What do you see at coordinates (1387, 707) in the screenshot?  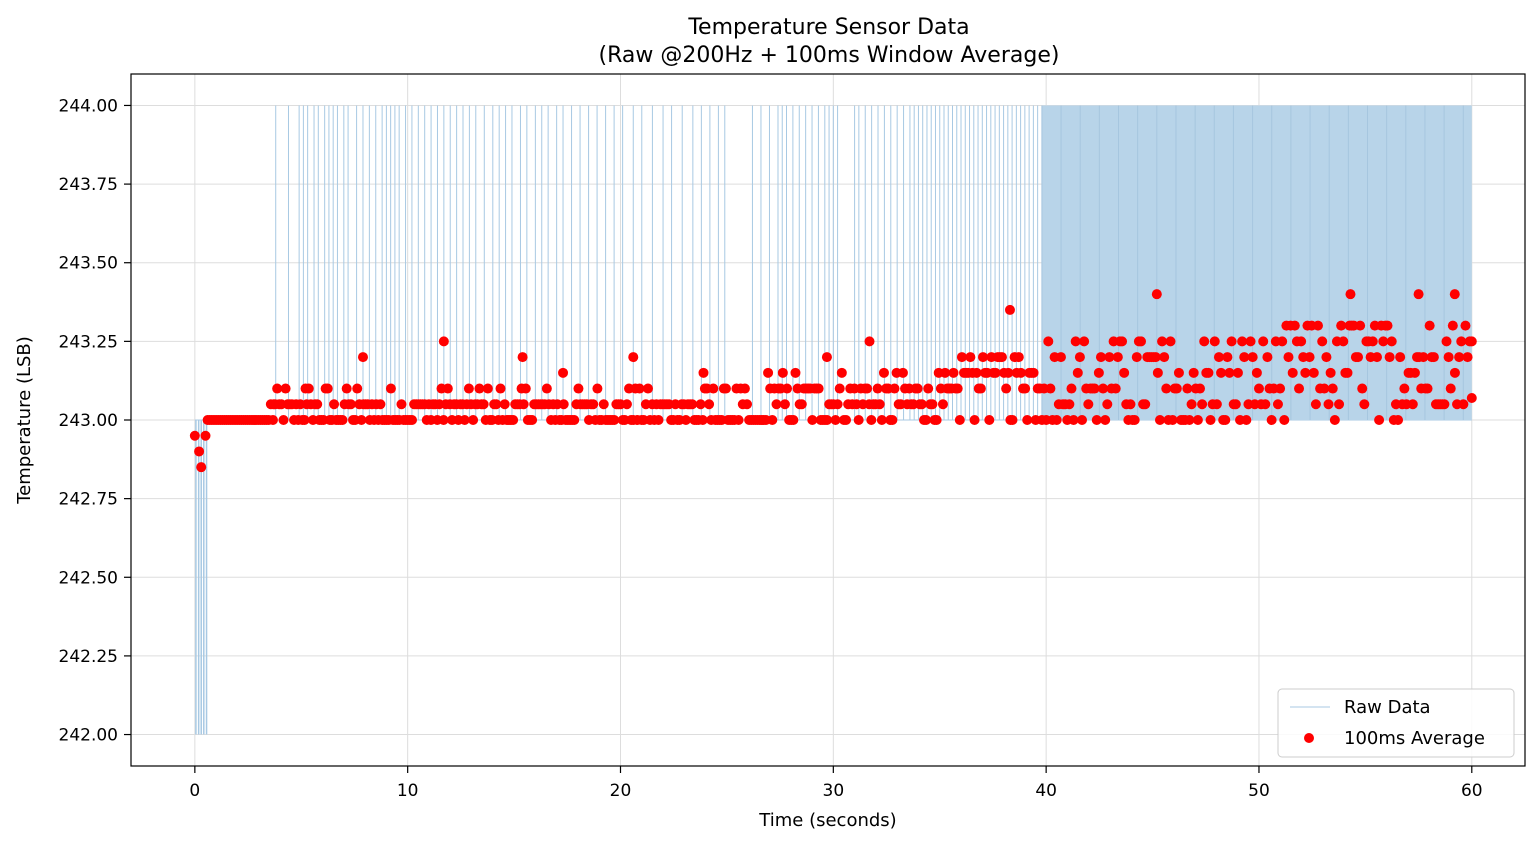 I see `legend-raw-label: Raw Data` at bounding box center [1387, 707].